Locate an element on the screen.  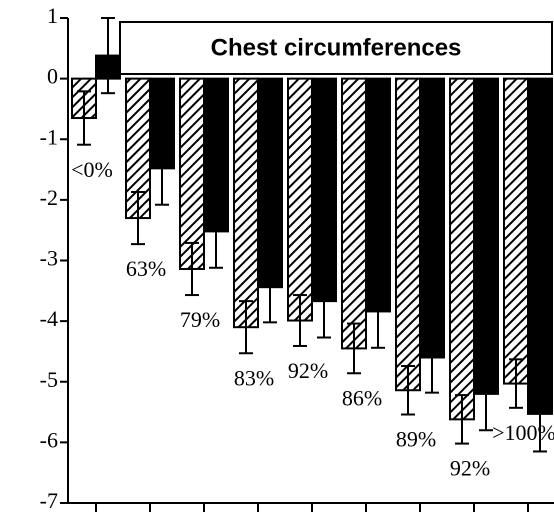
category-label: 83% is located at coordinates (254, 377).